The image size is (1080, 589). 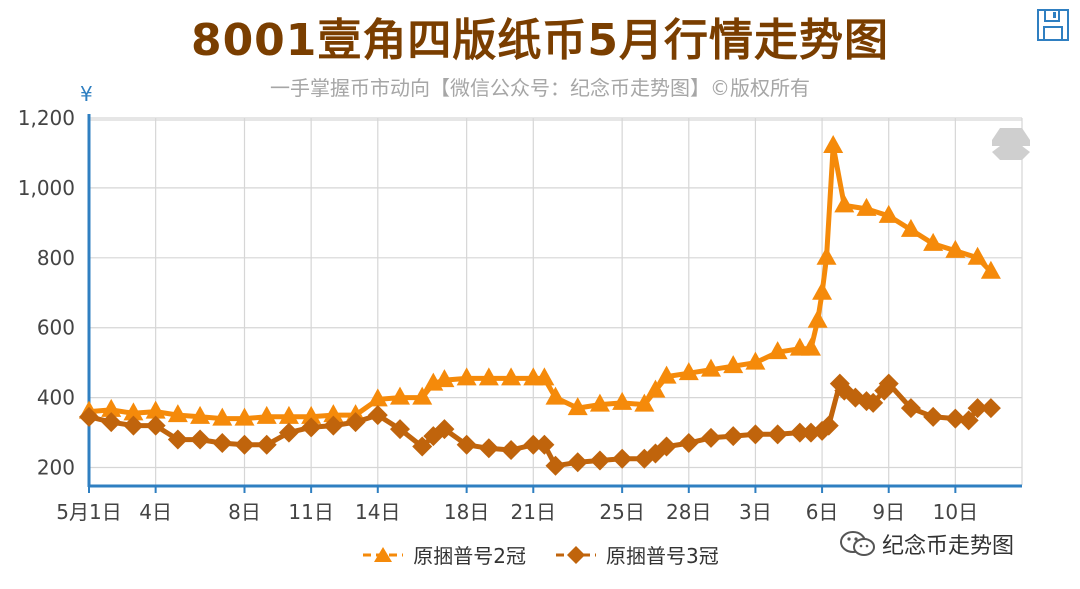 I want to click on chart-subtitle: 一手掌握币市动向【微信公众号：纪念币走势图】©版权所有, so click(x=540, y=88).